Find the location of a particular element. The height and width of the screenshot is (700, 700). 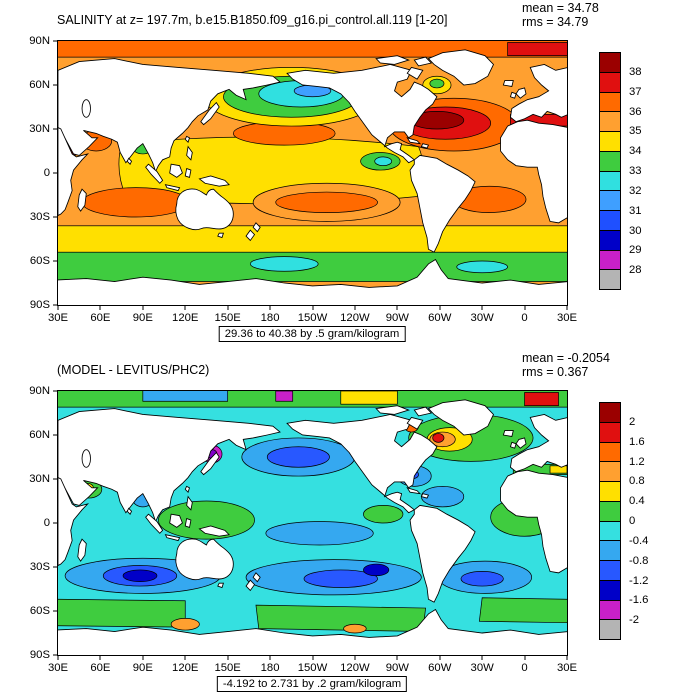

difference-colorbar: 2 1.6 1.2 0.8 0.4 0 -0.4 -0.8 -1.2 -1.6 -2 is located at coordinates (634, 521).